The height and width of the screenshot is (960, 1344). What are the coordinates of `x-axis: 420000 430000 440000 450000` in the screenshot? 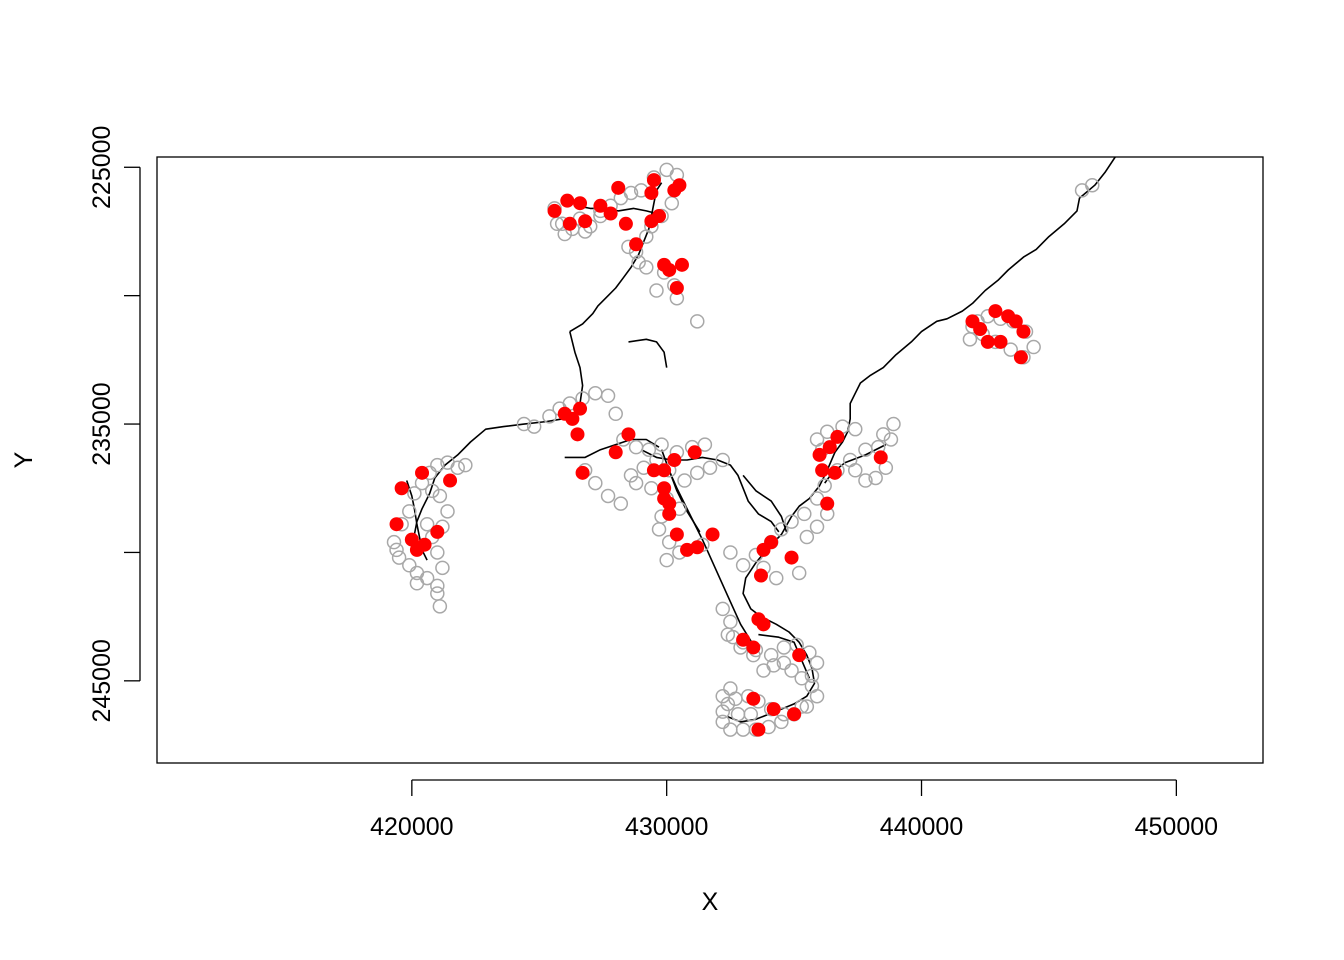 It's located at (794, 810).